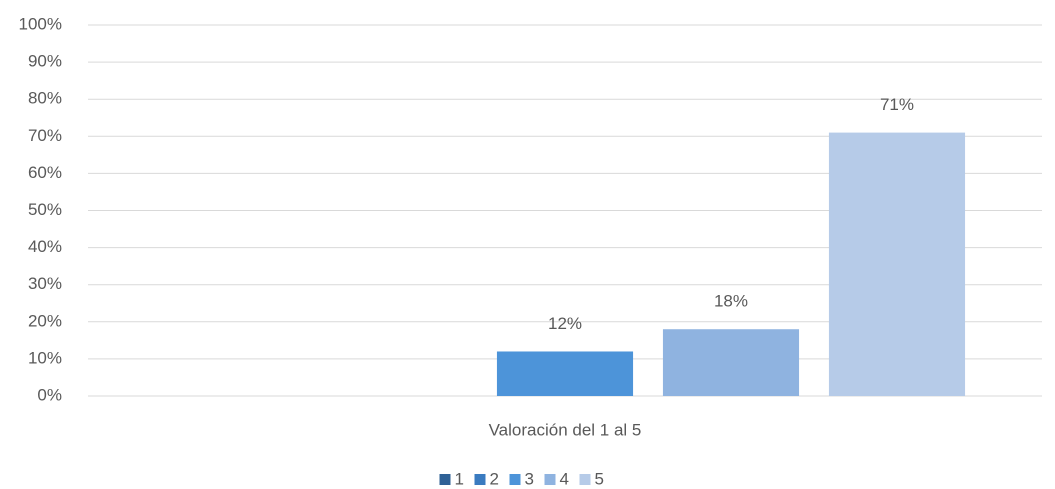 This screenshot has height=489, width=1055. Describe the element at coordinates (565, 323) in the screenshot. I see `data-label: 12%` at that location.